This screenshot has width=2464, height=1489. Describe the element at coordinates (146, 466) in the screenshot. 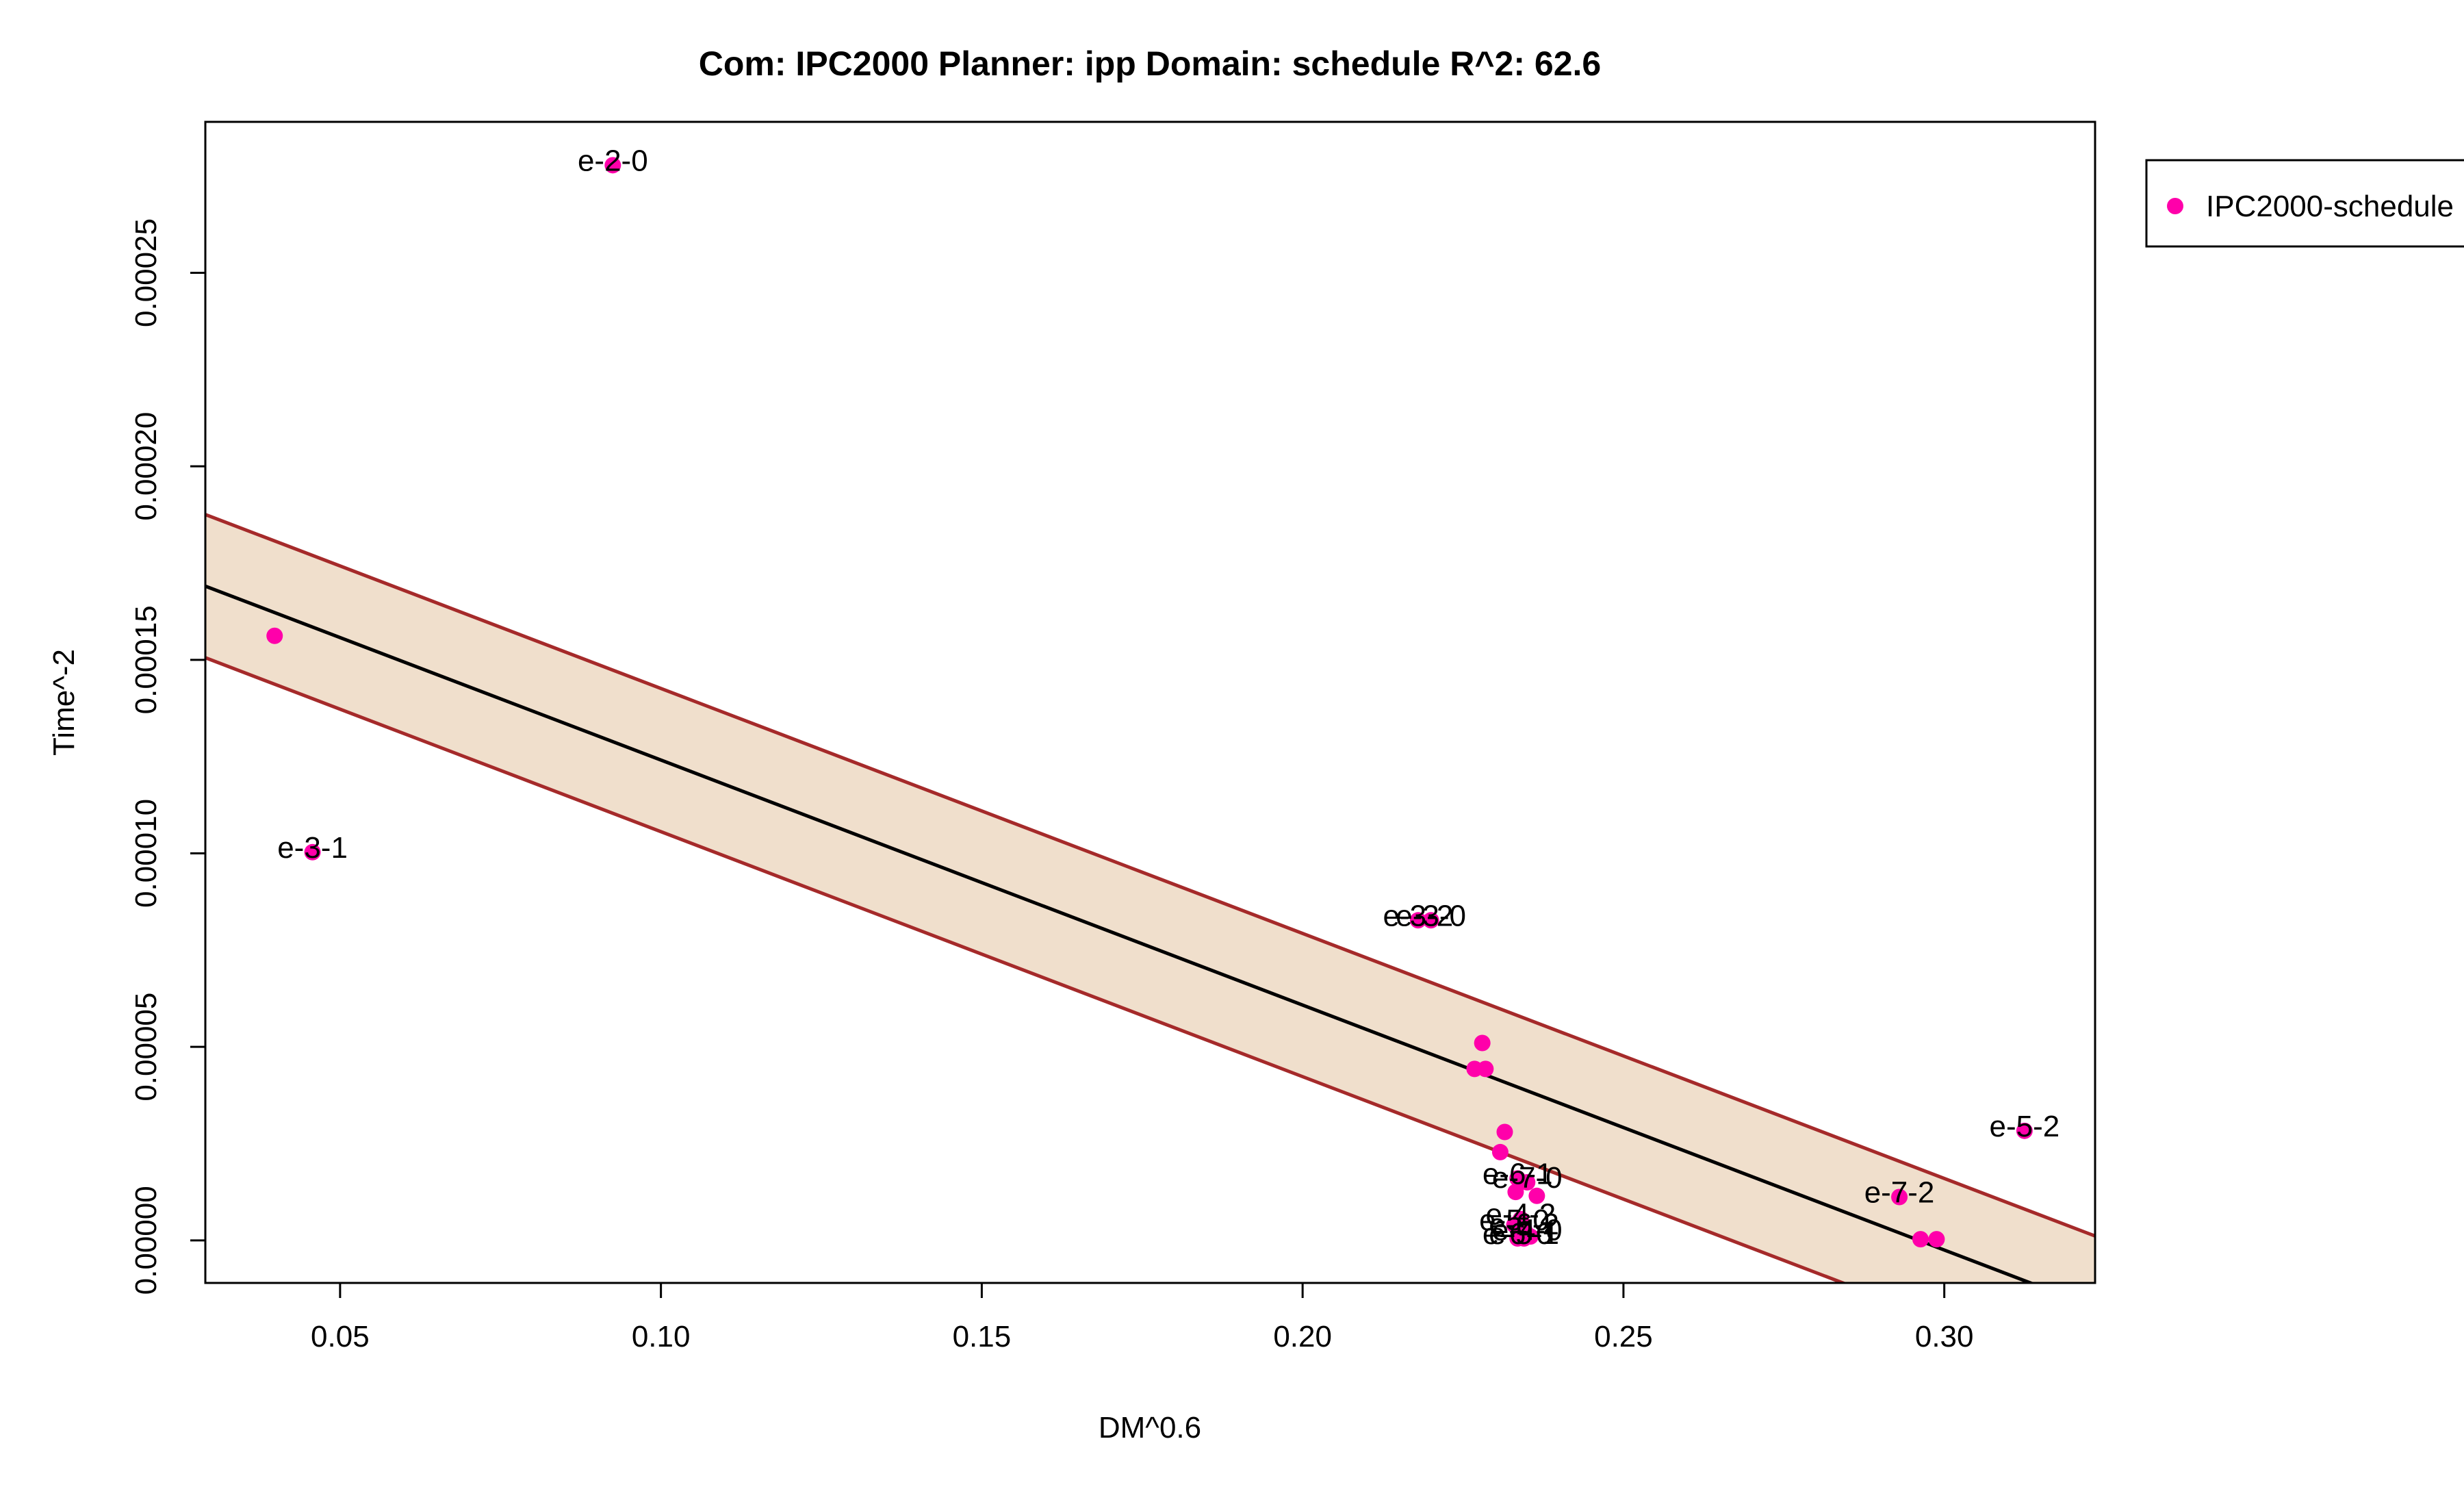

I see `y-tick-label: 0.00020` at that location.